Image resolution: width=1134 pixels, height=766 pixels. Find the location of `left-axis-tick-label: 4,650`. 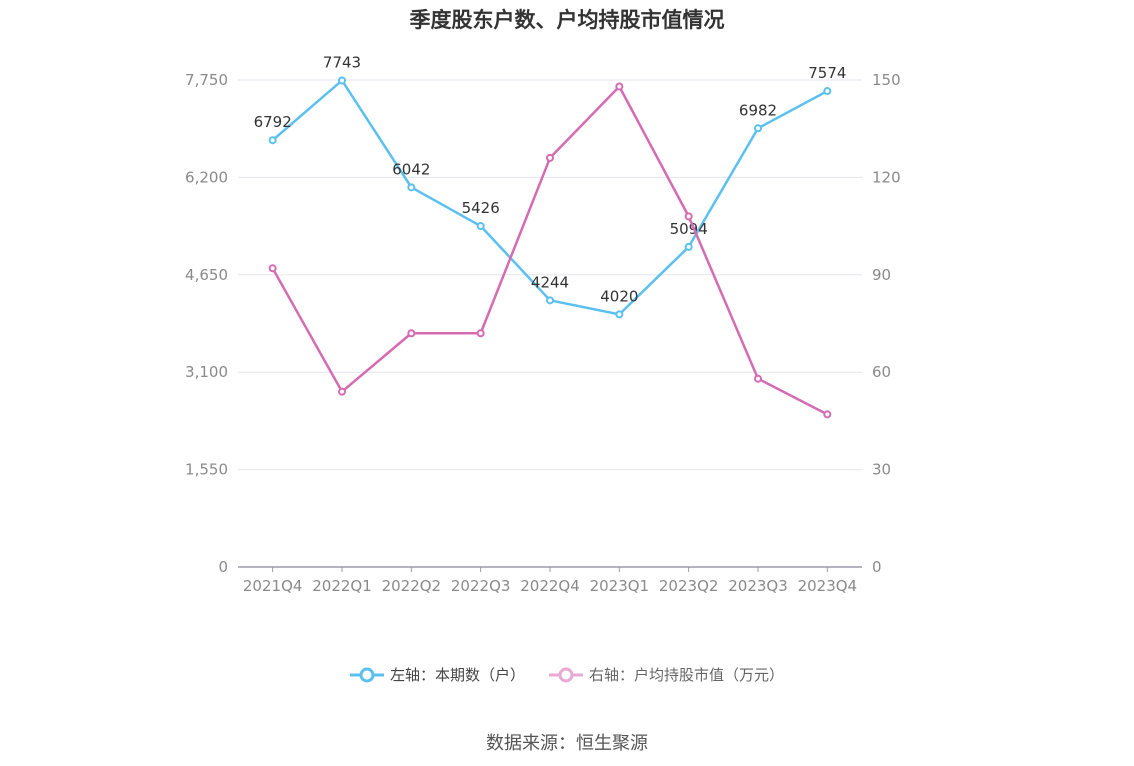

left-axis-tick-label: 4,650 is located at coordinates (206, 275).